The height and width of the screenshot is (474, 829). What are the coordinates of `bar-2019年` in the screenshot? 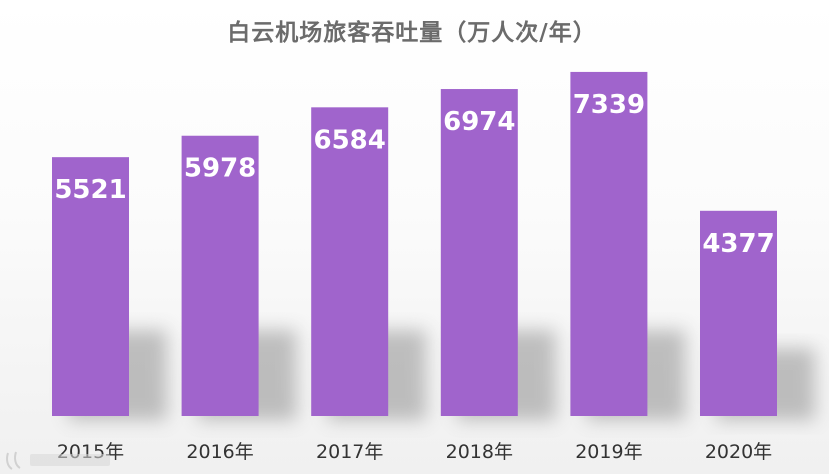 It's located at (609, 243).